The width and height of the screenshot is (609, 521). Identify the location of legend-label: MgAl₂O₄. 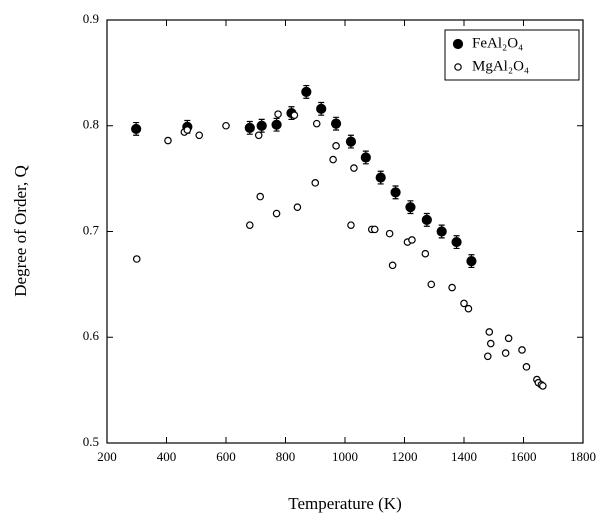
(500, 66).